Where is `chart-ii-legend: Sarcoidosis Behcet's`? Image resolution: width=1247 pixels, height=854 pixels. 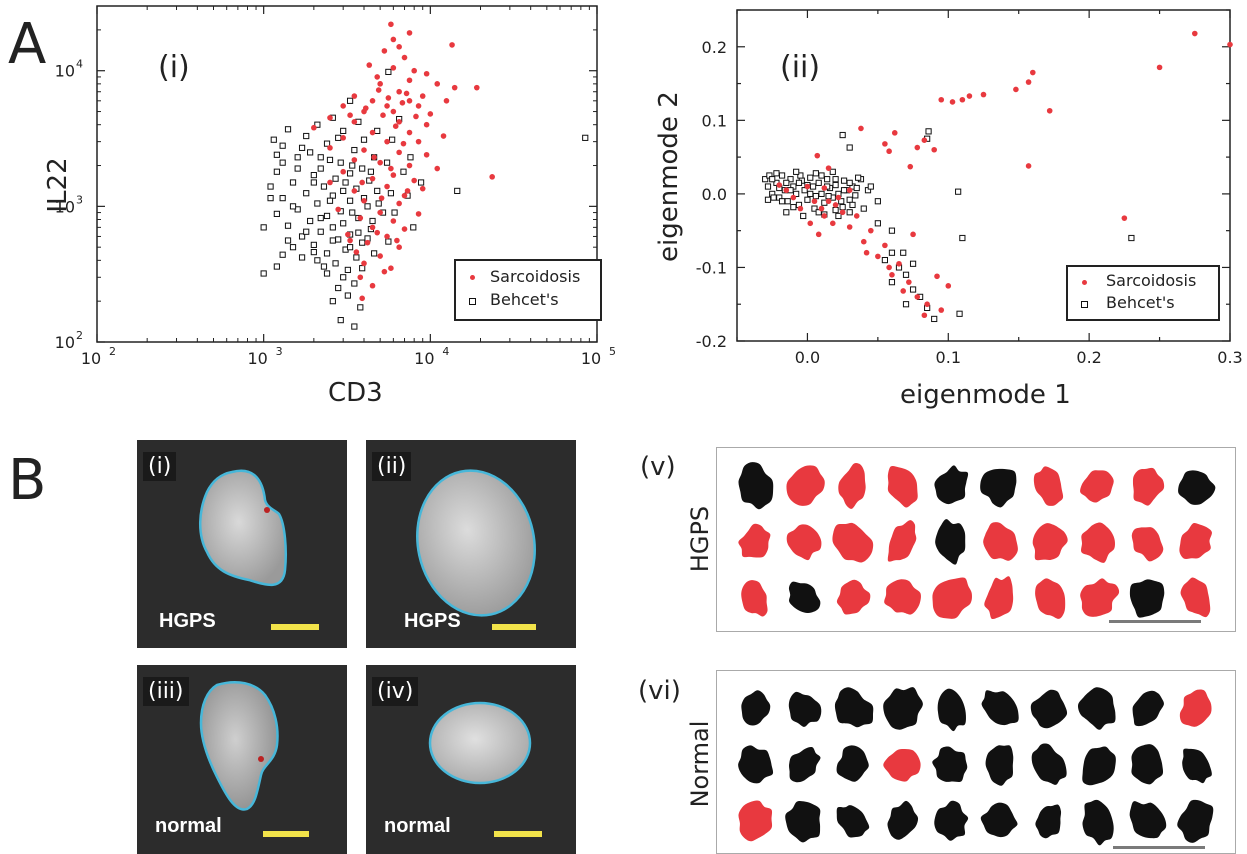 chart-ii-legend: Sarcoidosis Behcet's is located at coordinates (1143, 293).